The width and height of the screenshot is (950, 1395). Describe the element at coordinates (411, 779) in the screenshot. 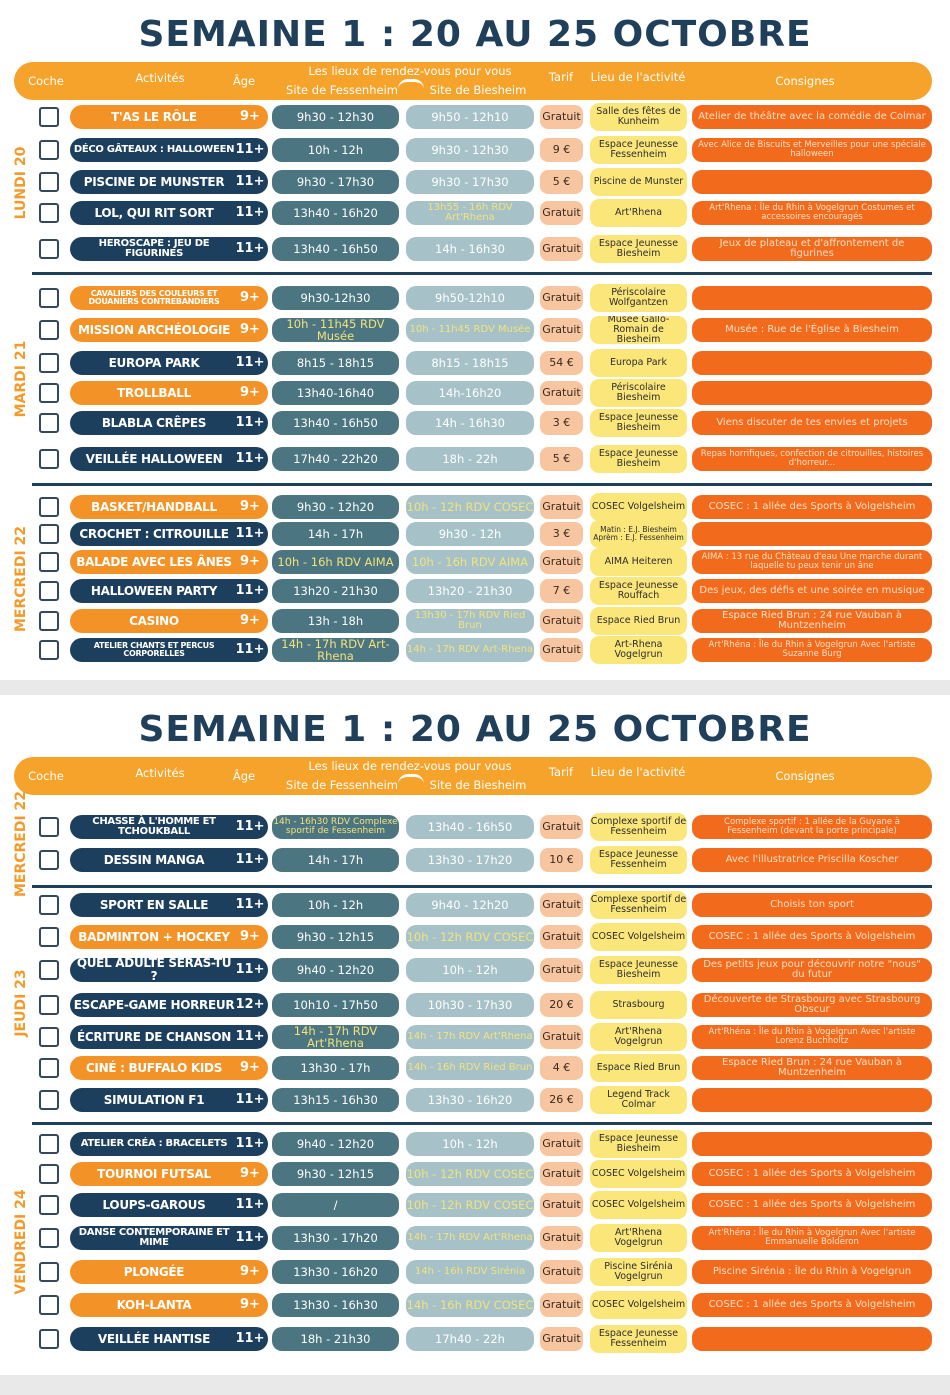

I see `meeting-icon` at that location.